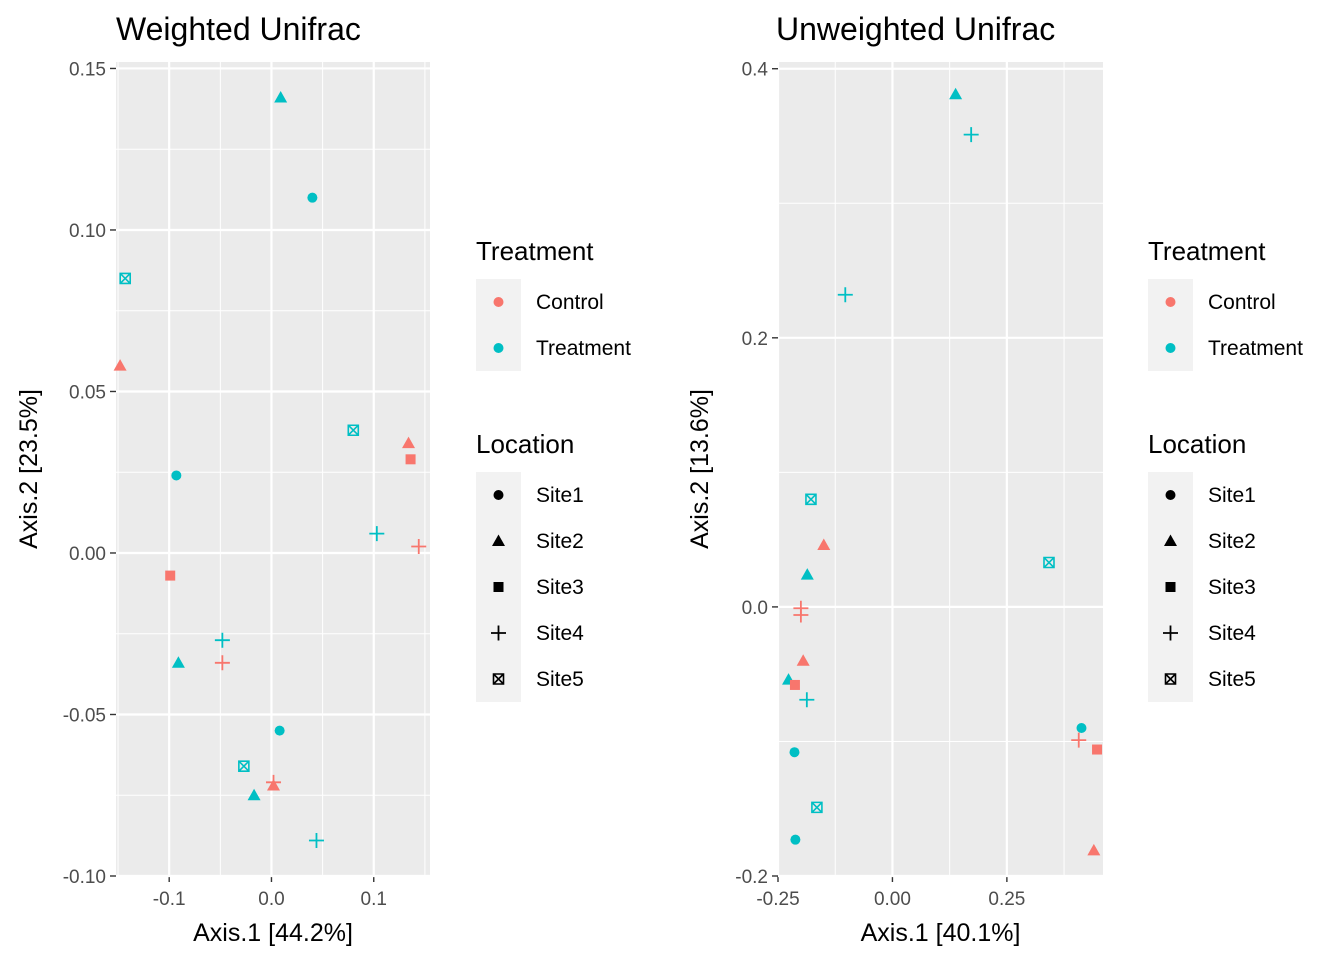 Image resolution: width=1344 pixels, height=960 pixels. I want to click on y-tick-label: 0.00, so click(87, 554).